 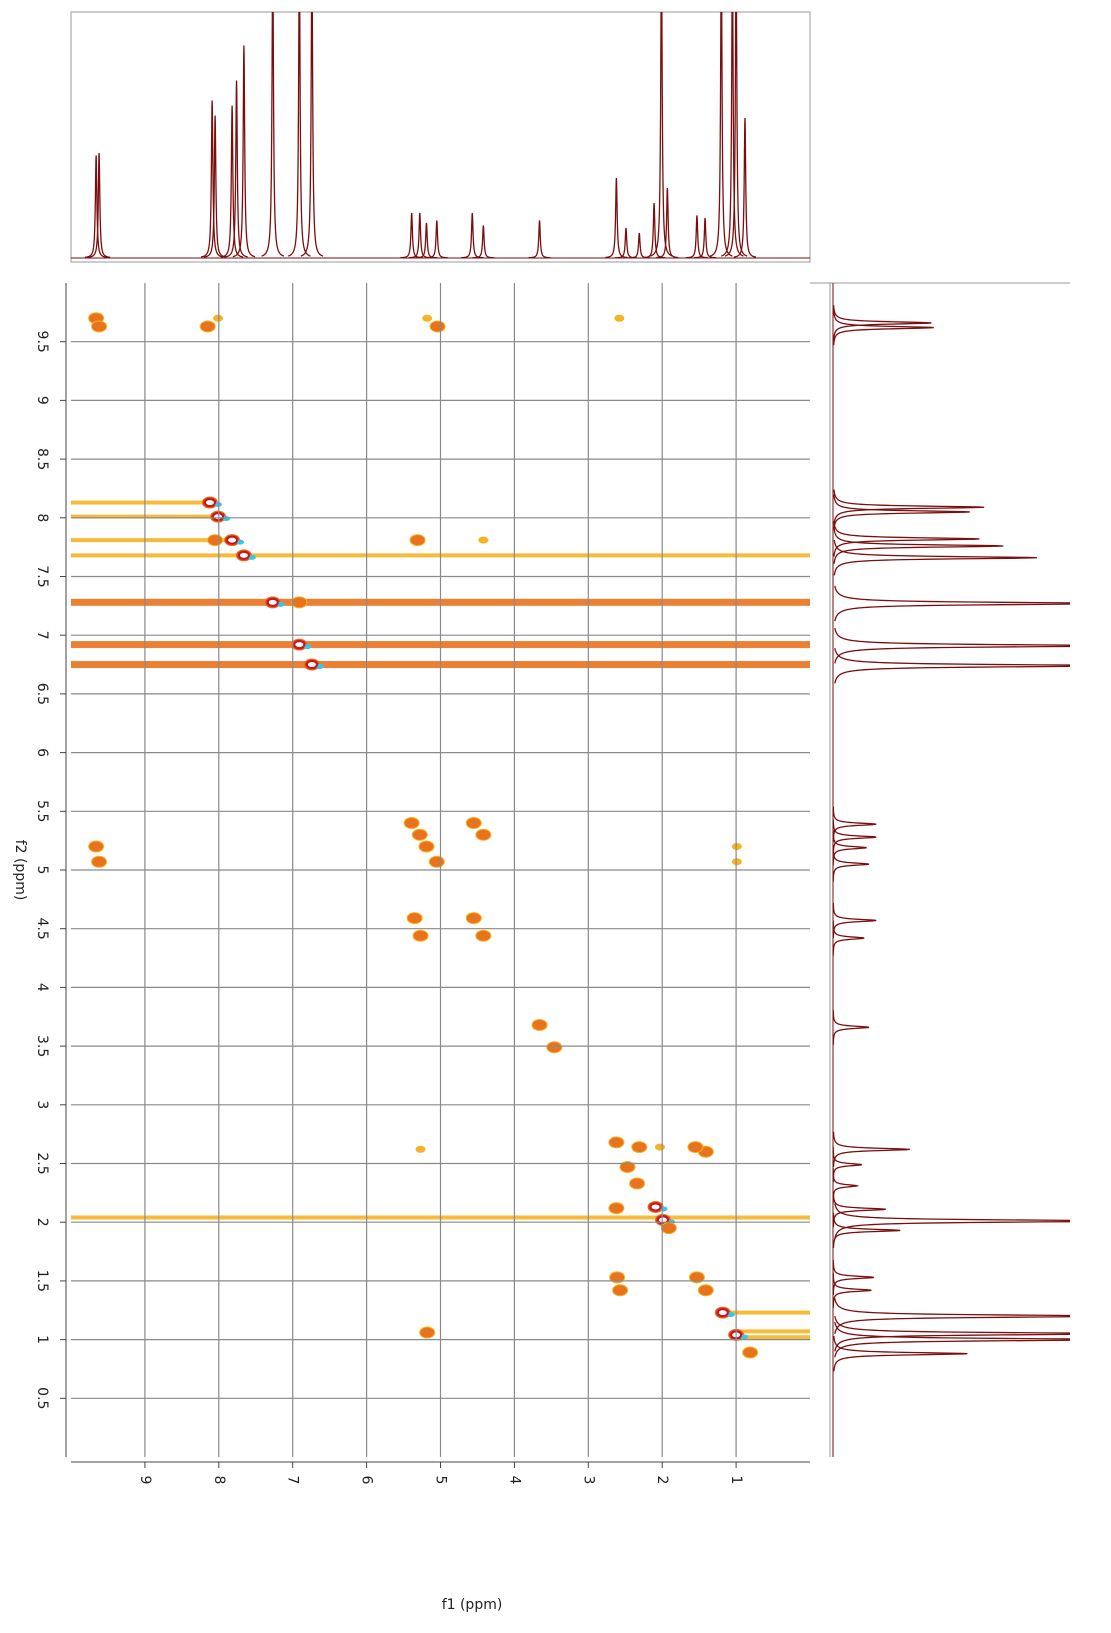 I want to click on x-tick-label: 5, so click(x=441, y=1480).